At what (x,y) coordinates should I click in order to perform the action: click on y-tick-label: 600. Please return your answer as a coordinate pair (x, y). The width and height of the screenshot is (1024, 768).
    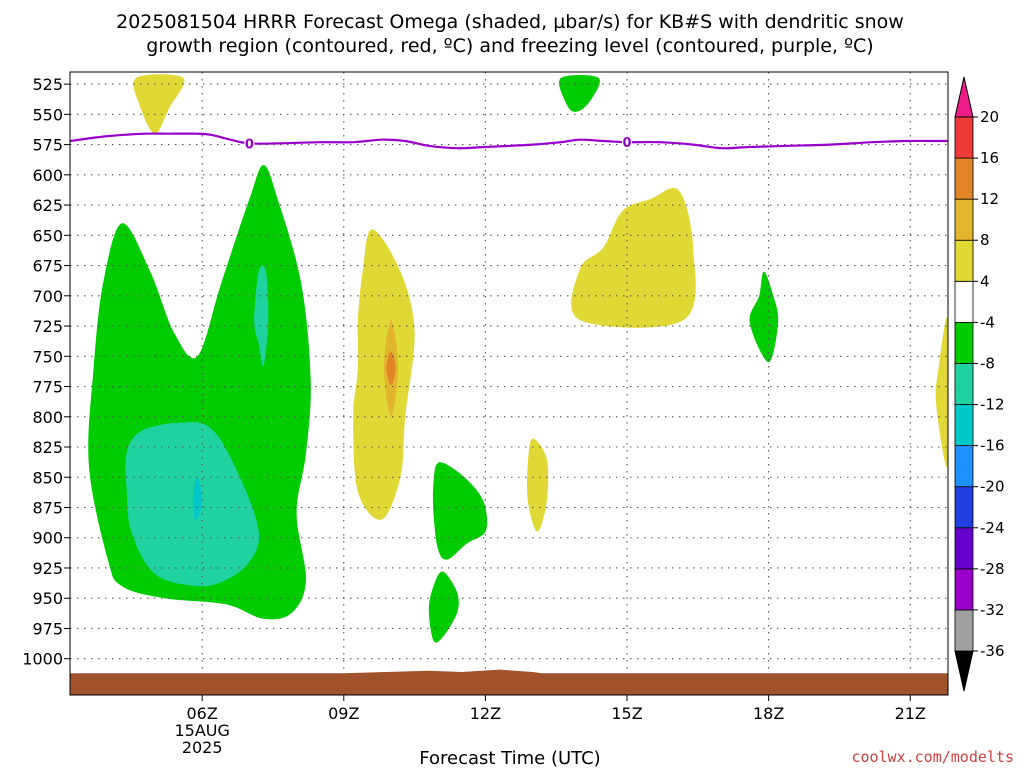
    Looking at the image, I should click on (47, 175).